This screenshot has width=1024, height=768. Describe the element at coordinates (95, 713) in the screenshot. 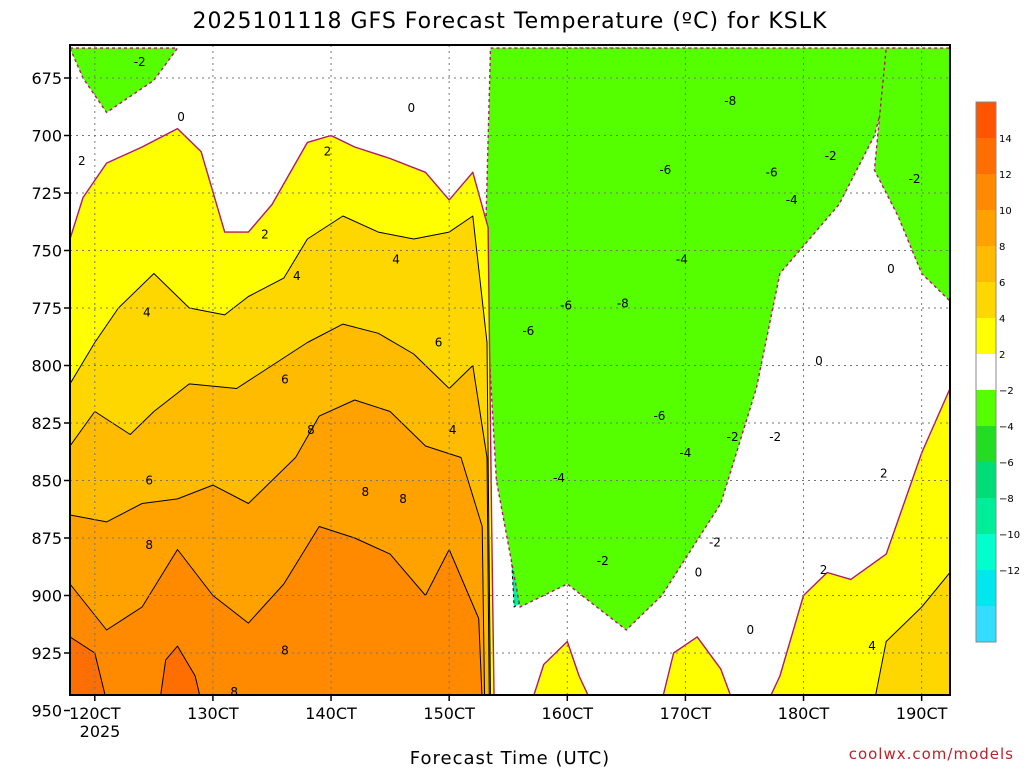

I see `x-tick-label: 120CT` at that location.